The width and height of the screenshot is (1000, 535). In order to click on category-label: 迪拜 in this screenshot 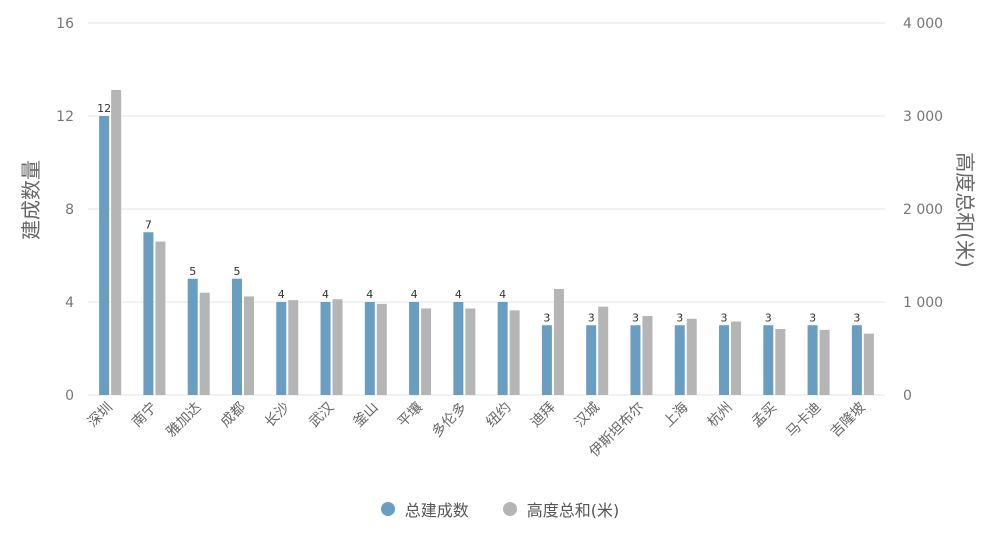, I will do `click(543, 415)`.